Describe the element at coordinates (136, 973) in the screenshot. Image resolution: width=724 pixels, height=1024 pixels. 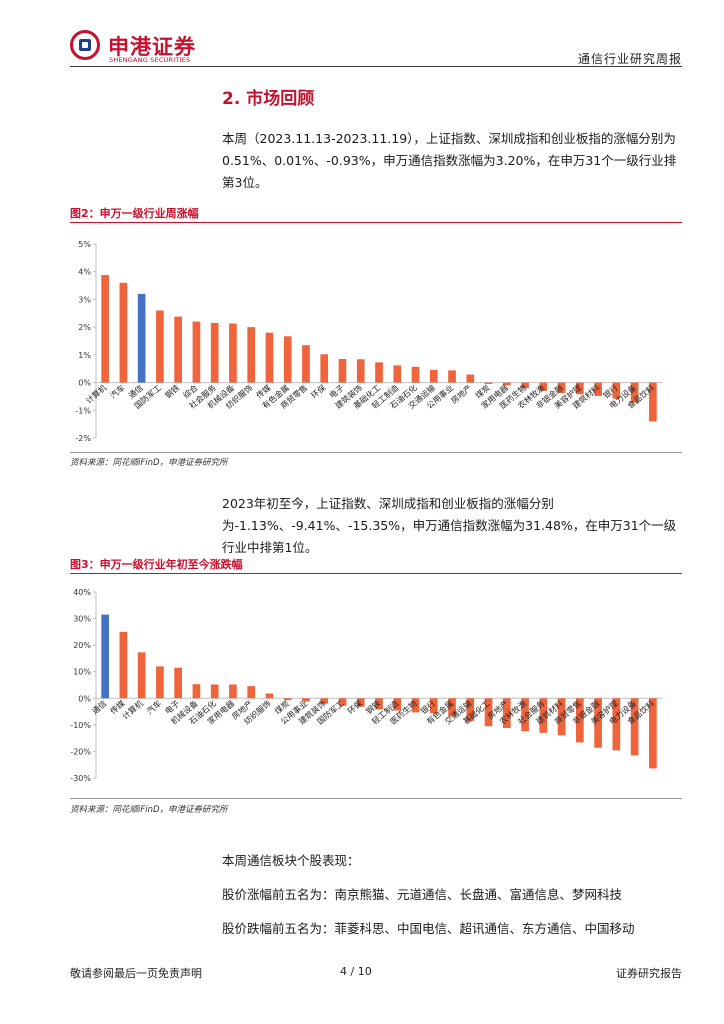
I see `footer-disclaimer: 敬请参阅最后一页免责声明` at that location.